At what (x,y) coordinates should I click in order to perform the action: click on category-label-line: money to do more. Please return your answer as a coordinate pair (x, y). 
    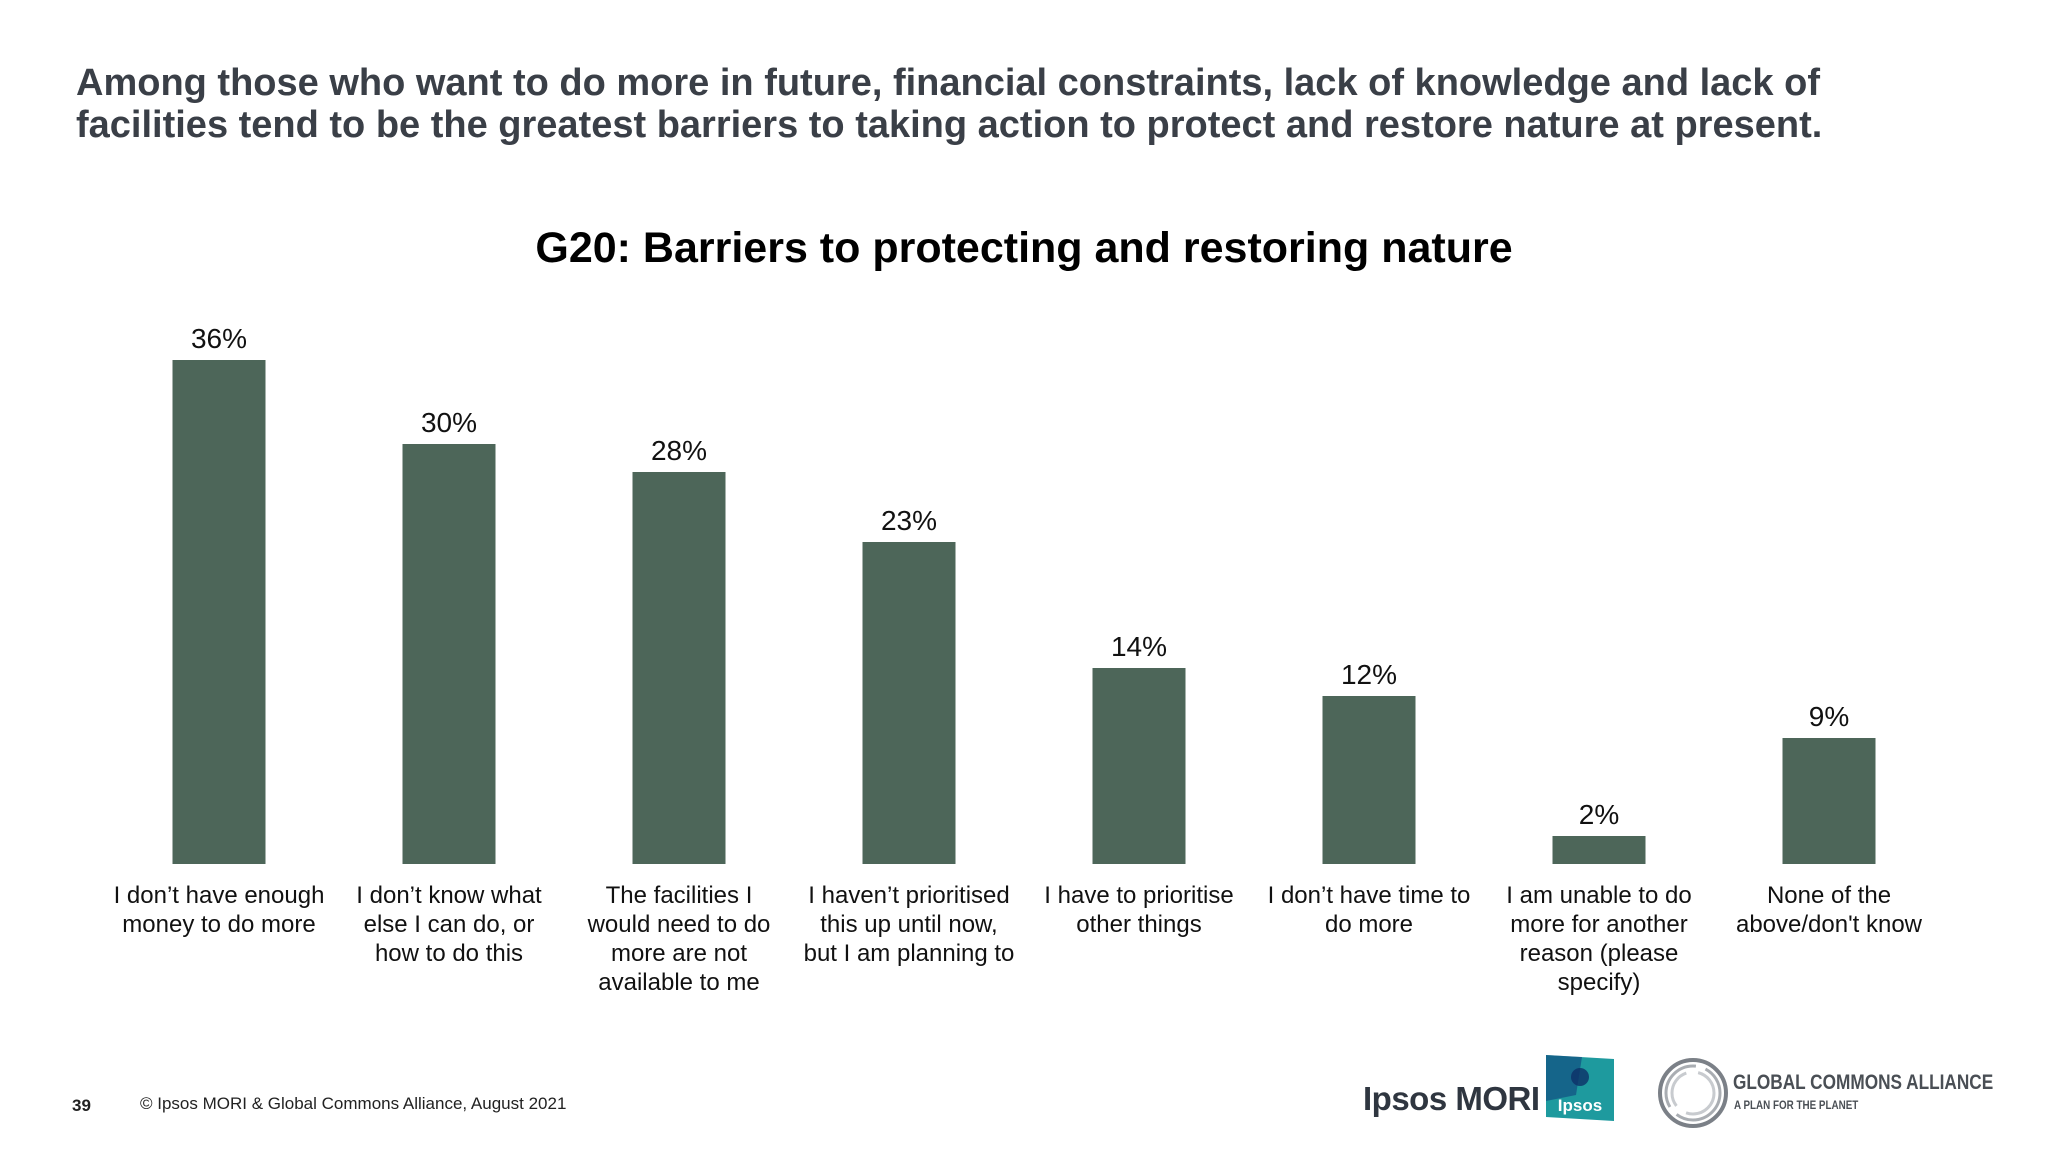
    Looking at the image, I should click on (218, 924).